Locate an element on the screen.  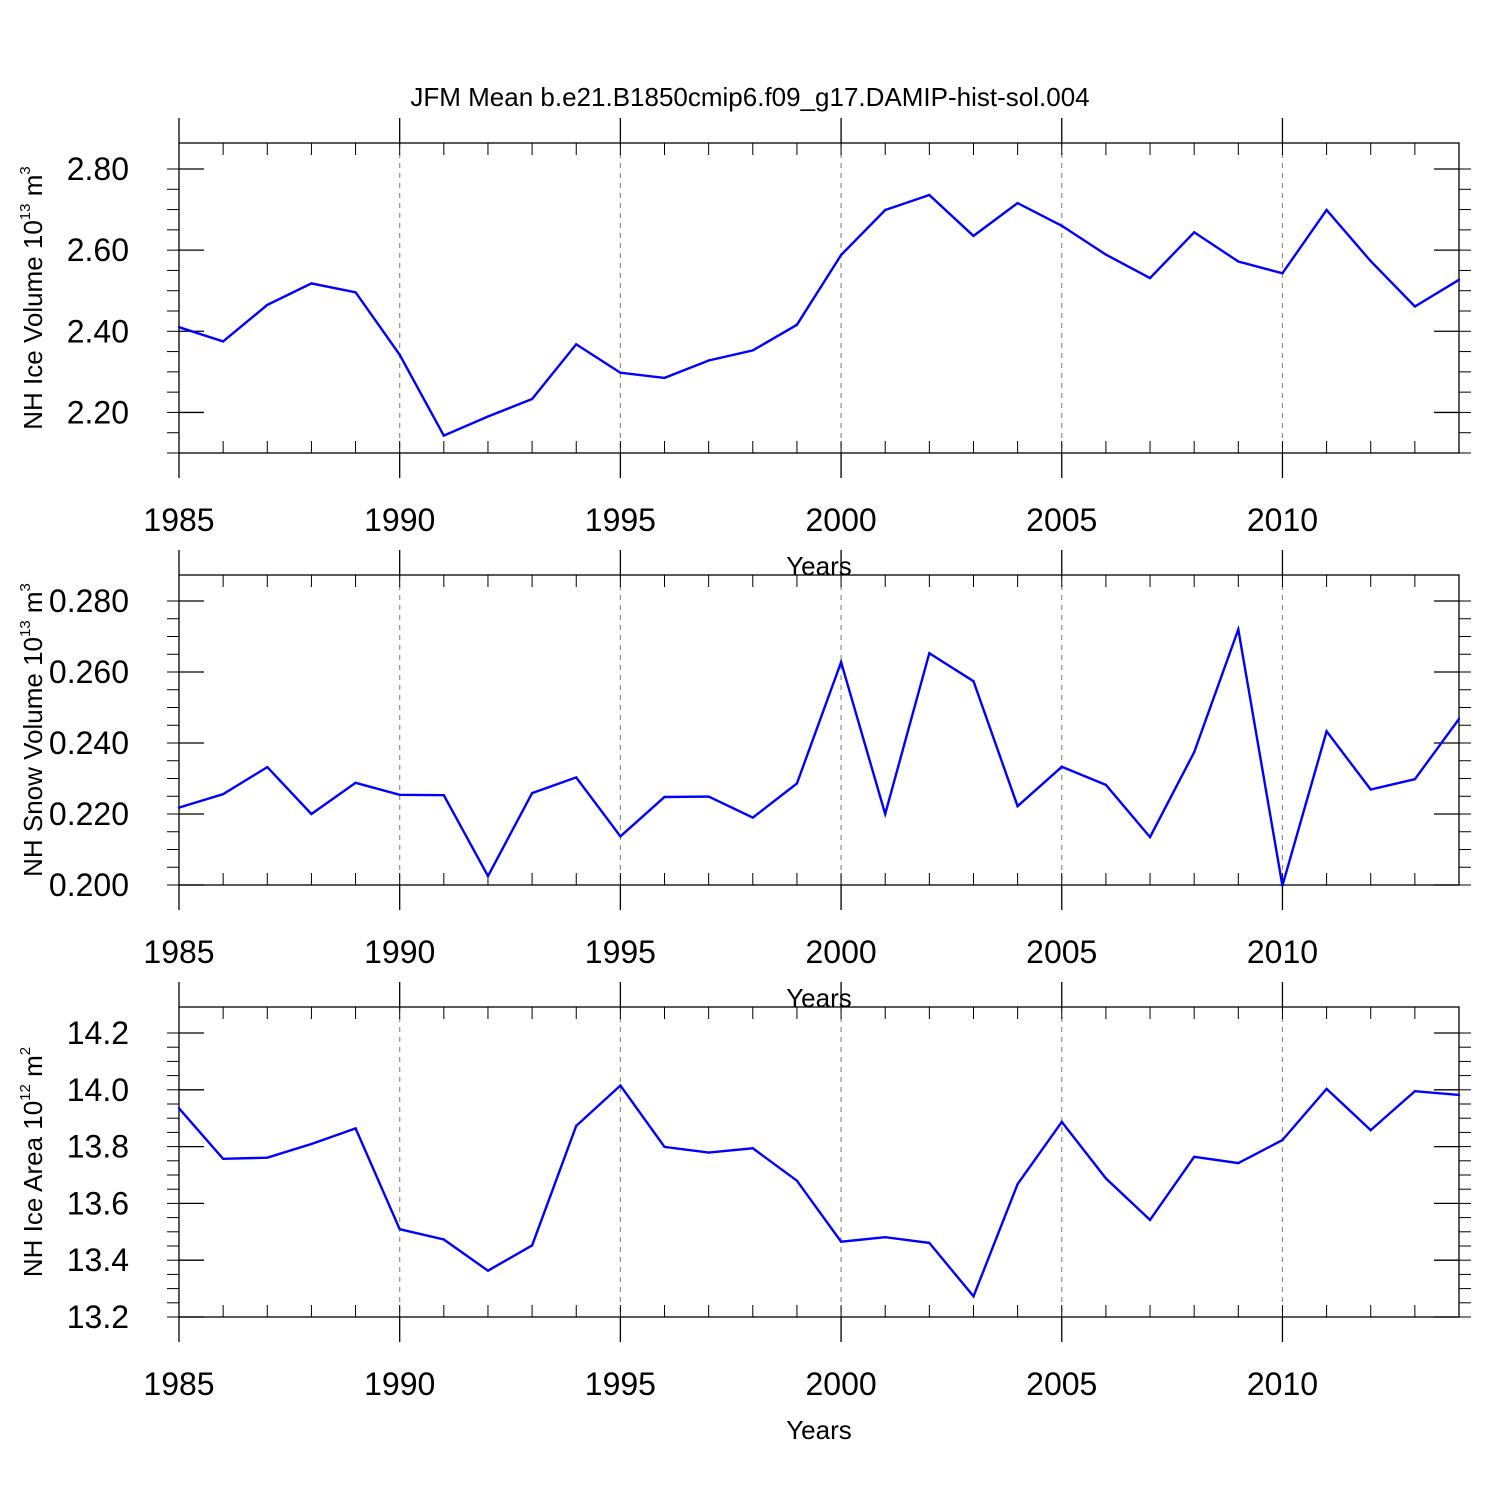
y-axis-label-unit-exponent: 2 is located at coordinates (25, 1051).